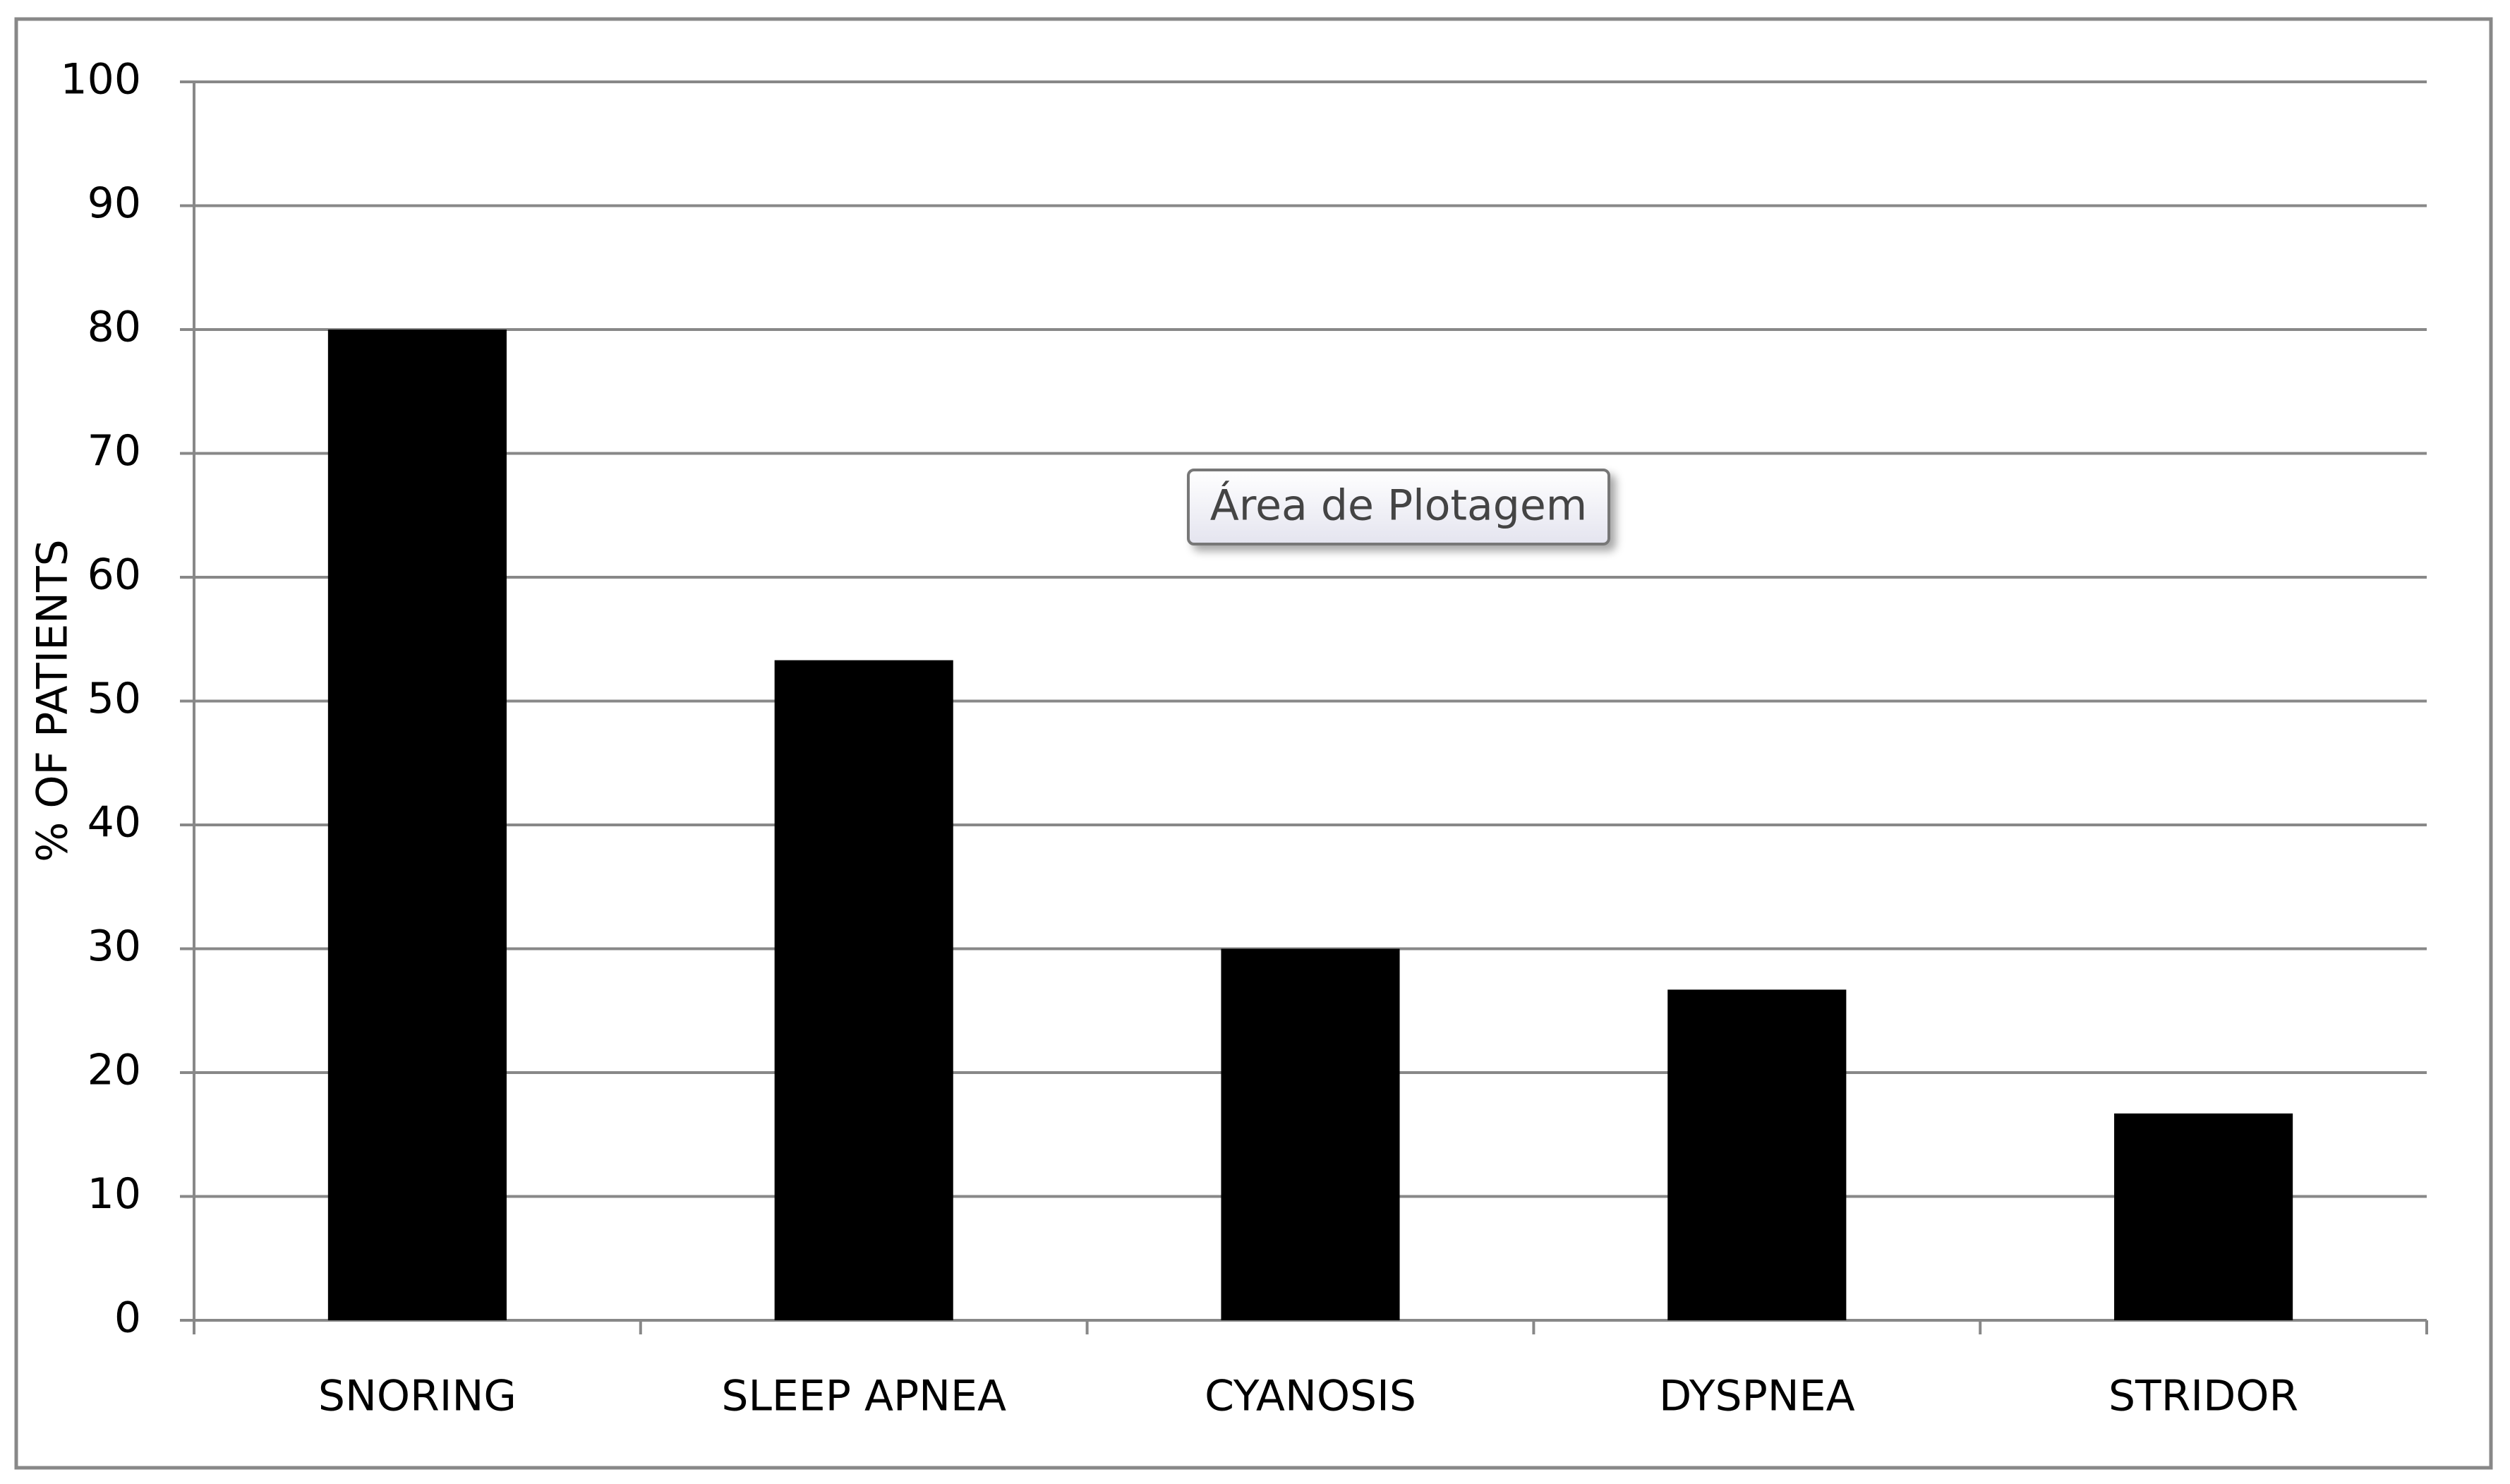  Describe the element at coordinates (114, 451) in the screenshot. I see `y-tick-label: 70` at that location.